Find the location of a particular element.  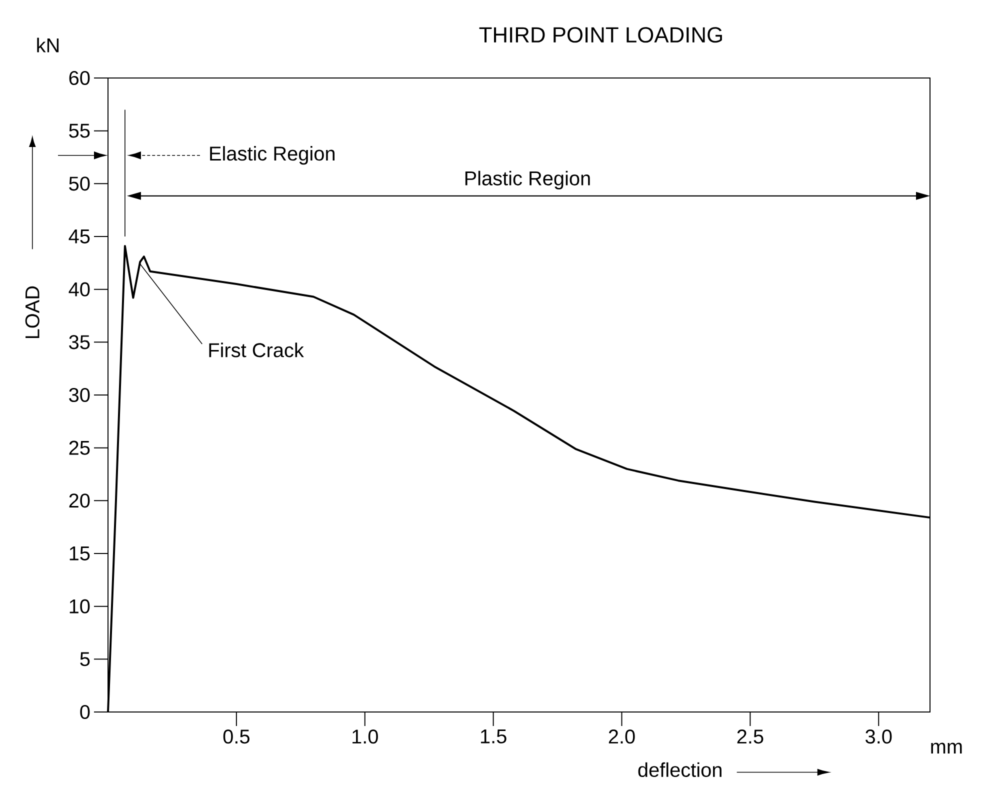

chart-title: THIRD POINT LOADING is located at coordinates (600, 35).